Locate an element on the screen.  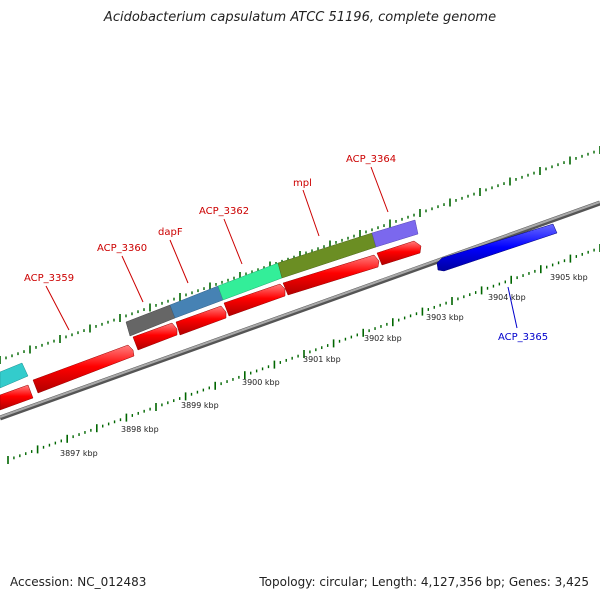
gene-label-acp3360: ACP_3360 is located at coordinates (122, 248).